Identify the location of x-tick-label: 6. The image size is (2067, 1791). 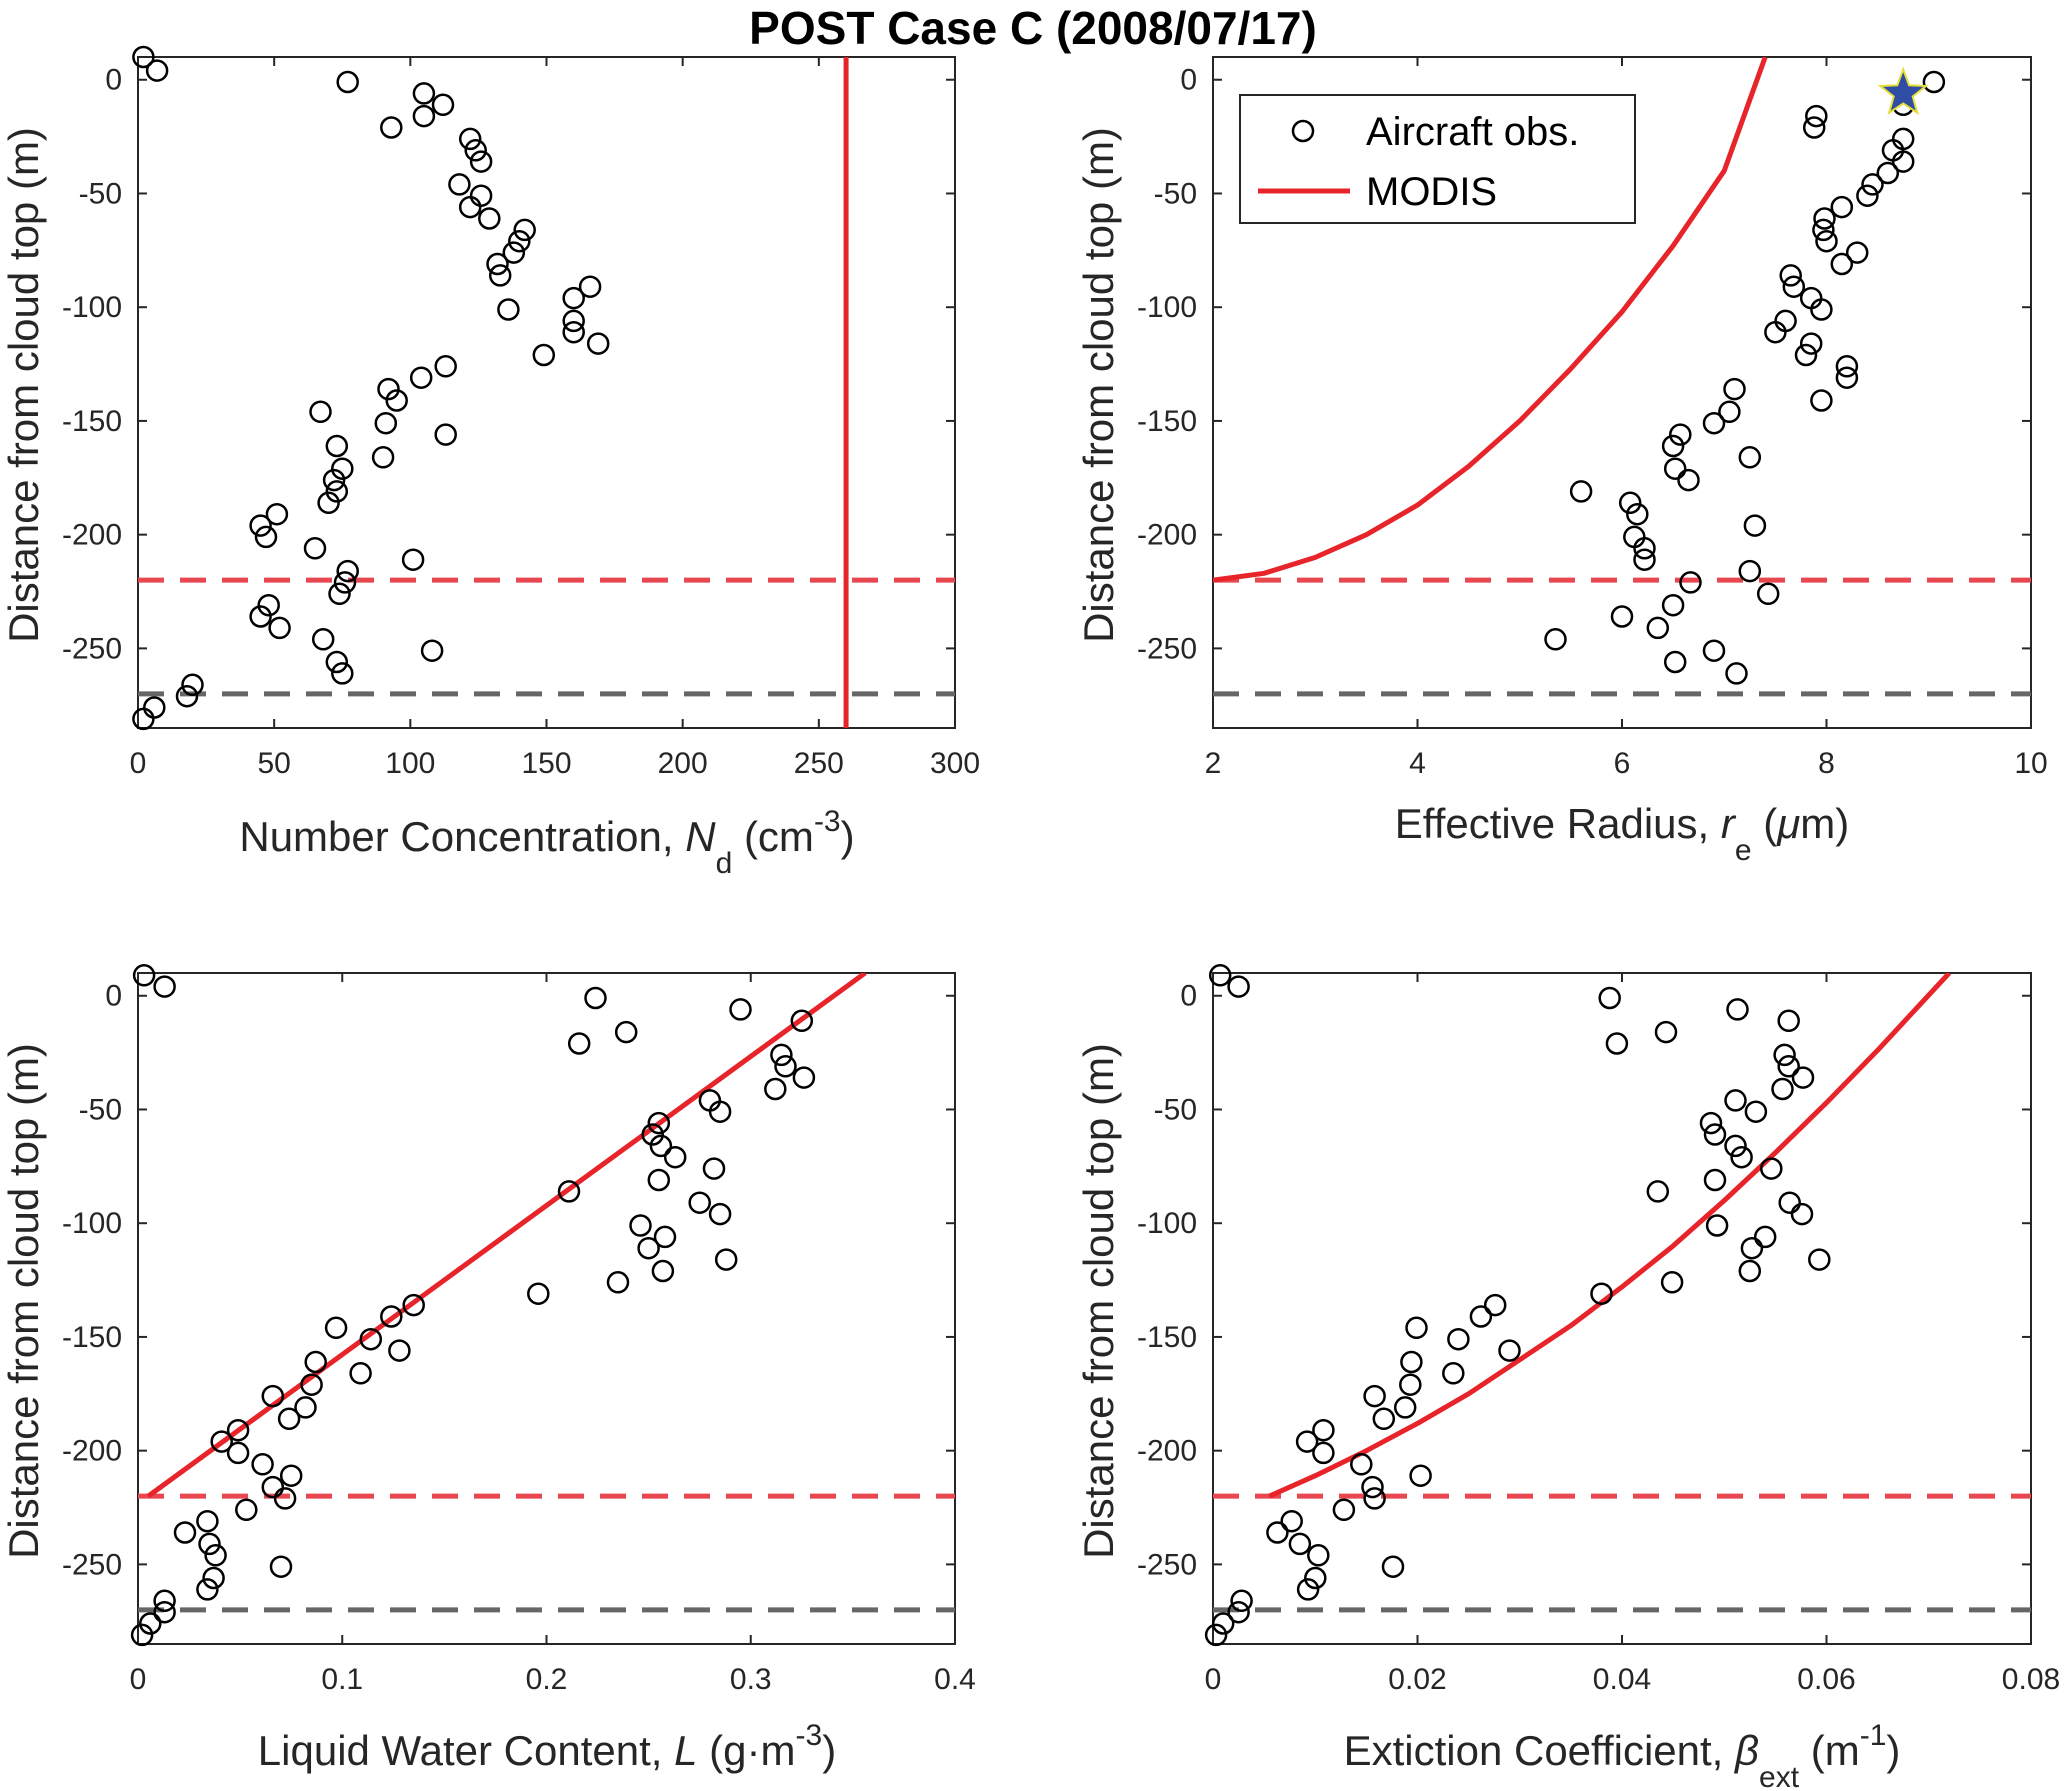
(1622, 763).